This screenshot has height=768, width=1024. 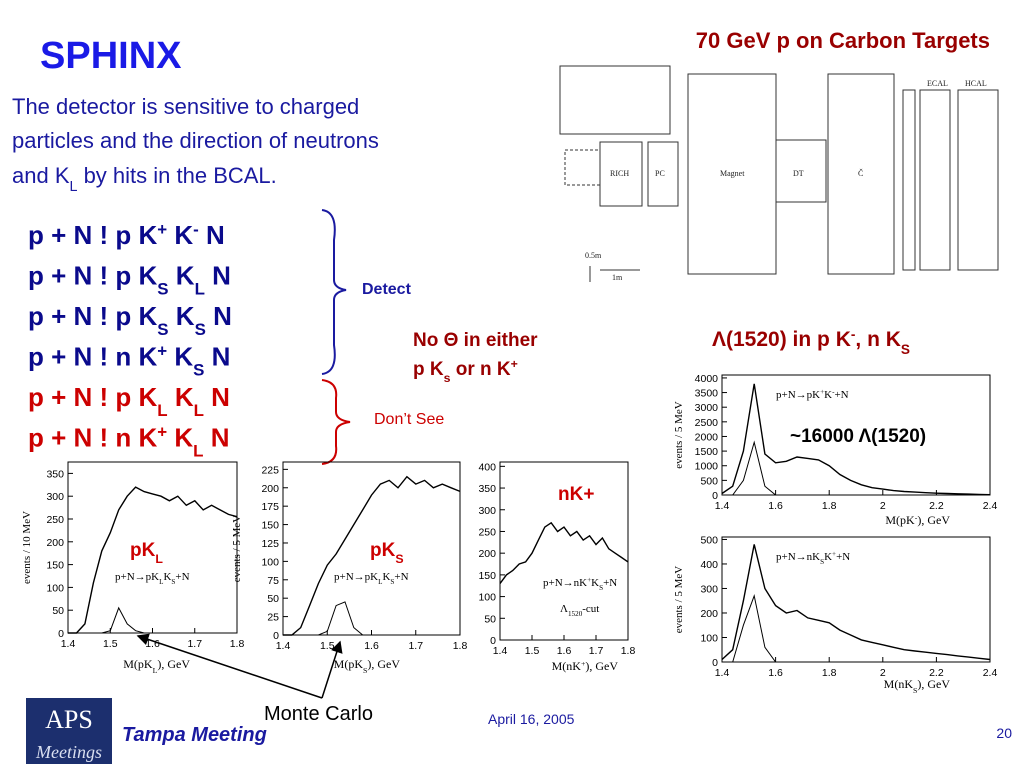 I want to click on x-tick-label: 2.4, so click(x=990, y=673).